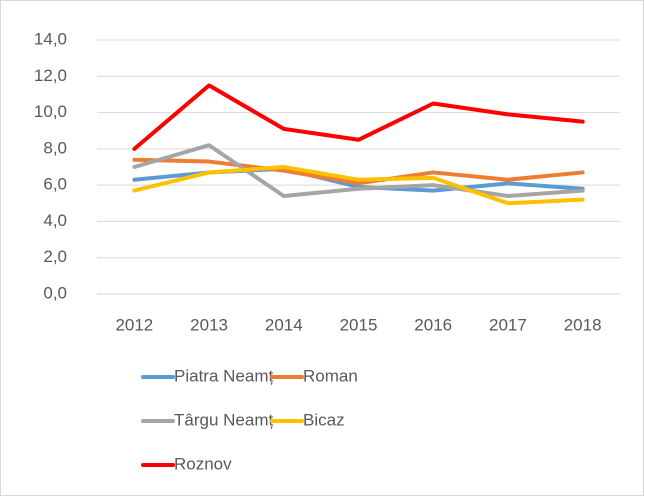 This screenshot has height=497, width=645. Describe the element at coordinates (55, 184) in the screenshot. I see `y-tick-label: 6,0` at that location.